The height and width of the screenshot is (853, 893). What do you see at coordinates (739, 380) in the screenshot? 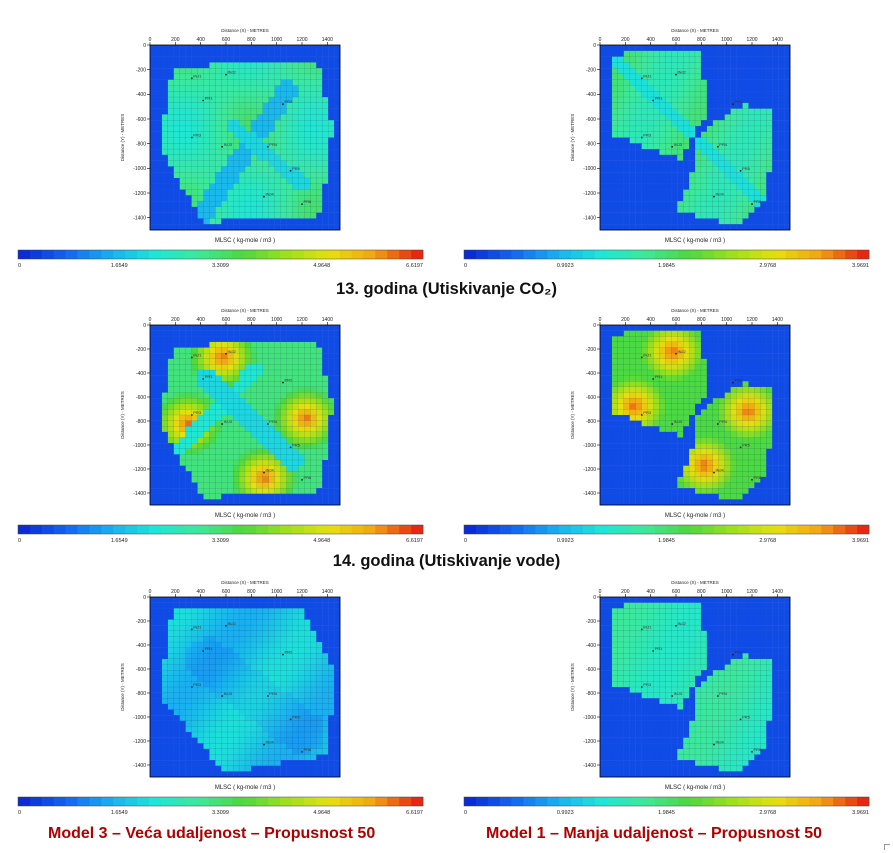
I see `well-label: PR2` at bounding box center [739, 380].